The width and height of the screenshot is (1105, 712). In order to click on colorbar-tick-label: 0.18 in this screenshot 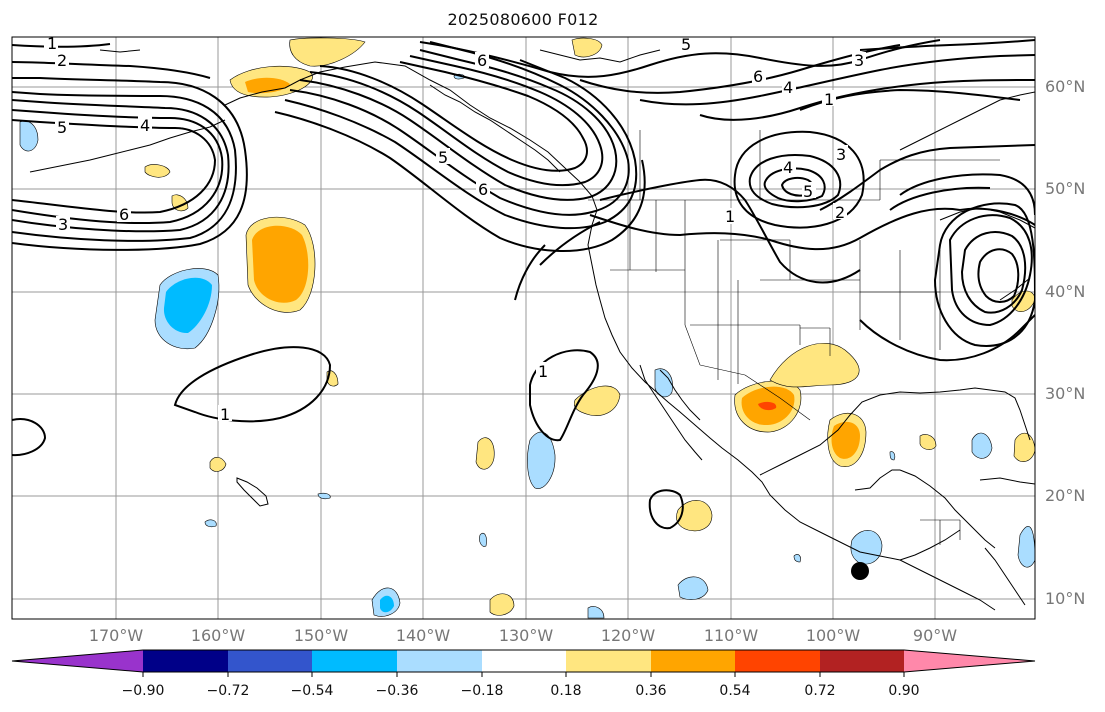, I will do `click(566, 691)`.